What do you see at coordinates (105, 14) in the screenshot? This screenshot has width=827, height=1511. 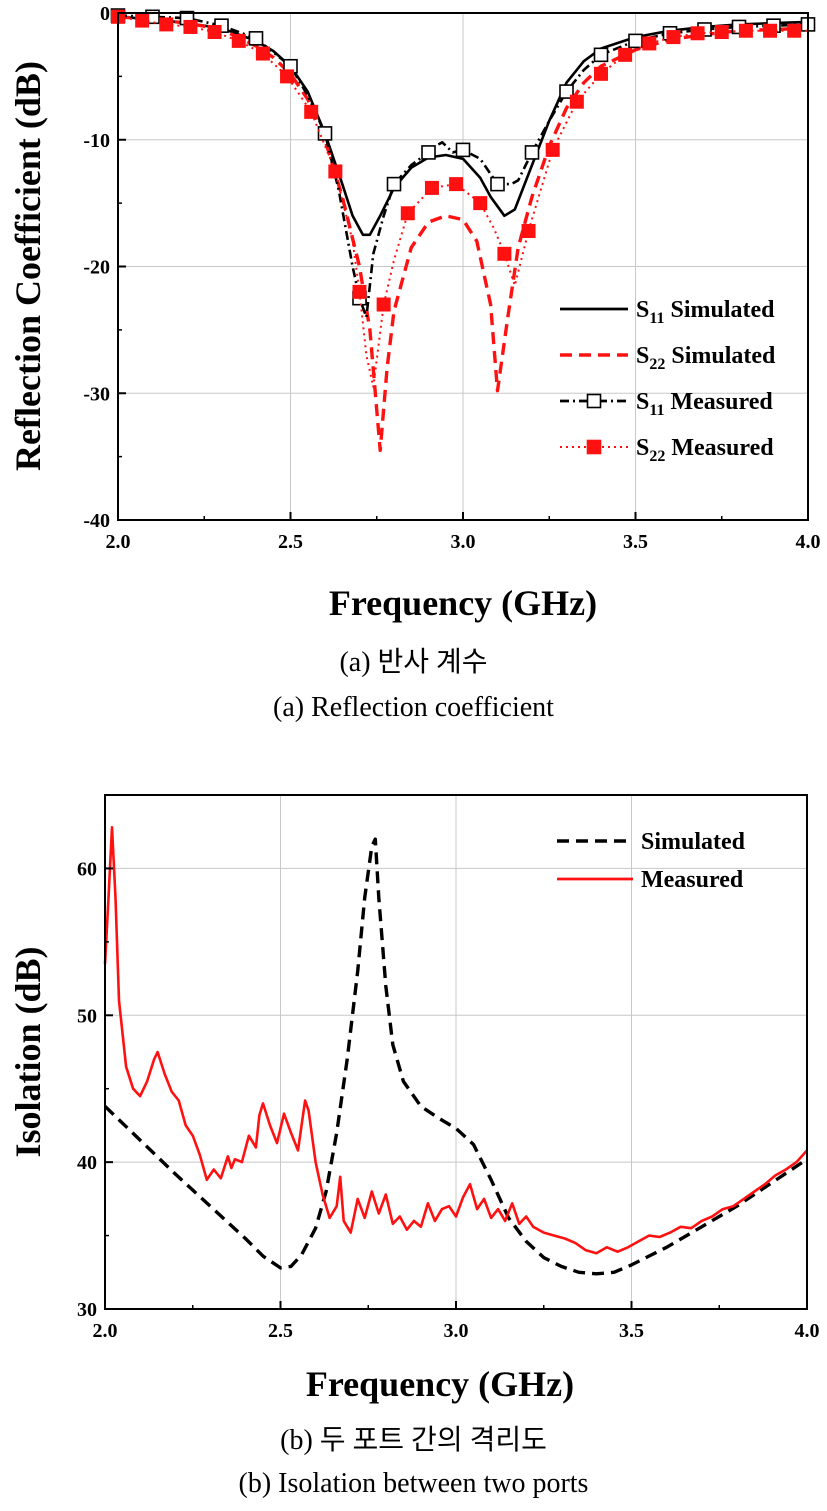 I see `y-tick-label: 0` at bounding box center [105, 14].